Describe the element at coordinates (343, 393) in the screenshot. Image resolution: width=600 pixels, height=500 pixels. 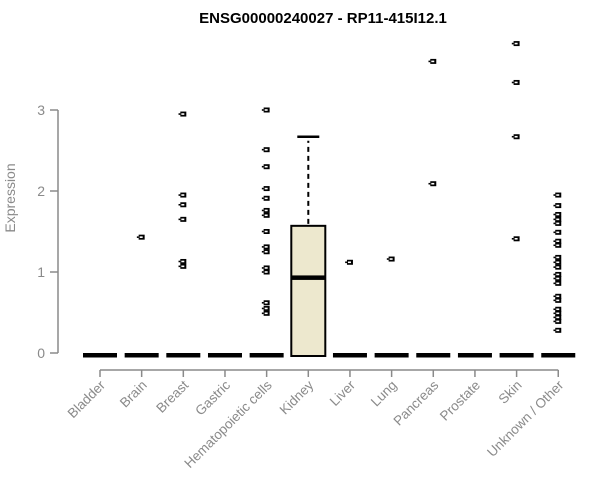
I see `x-tick-label: Liver` at that location.